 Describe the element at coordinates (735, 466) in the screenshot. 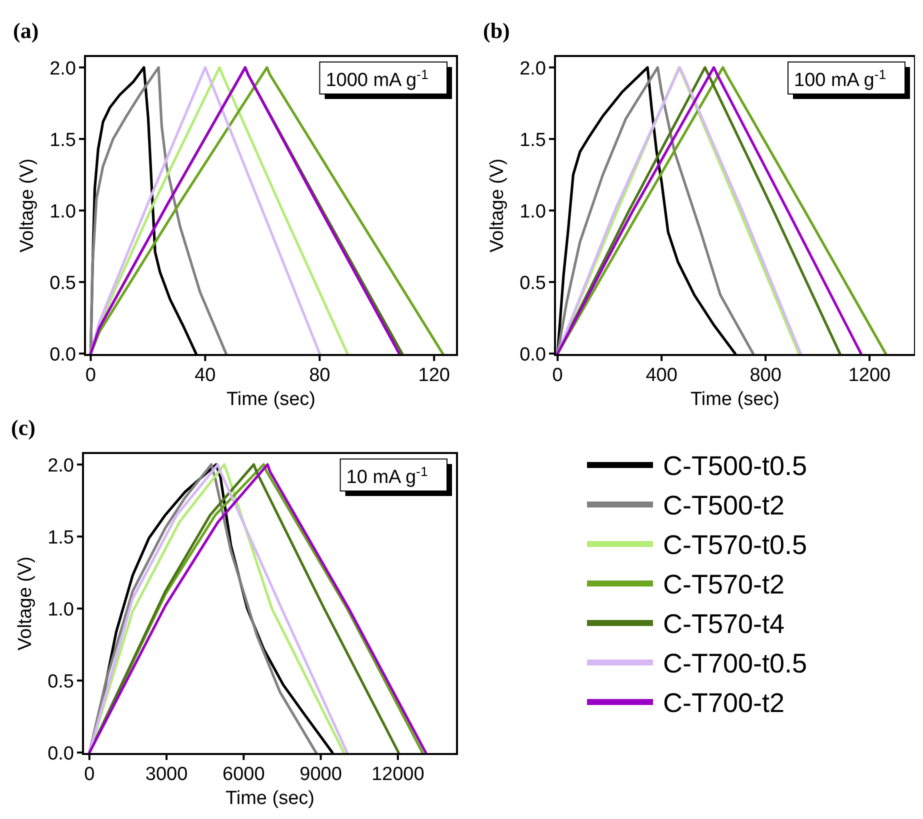

I see `legend-label: C-T500-t0.5` at that location.